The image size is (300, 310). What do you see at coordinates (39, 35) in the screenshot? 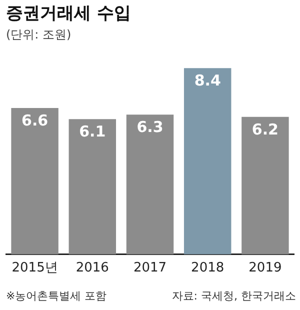
I see `chart-subtitle: (단위: 조원)` at bounding box center [39, 35].